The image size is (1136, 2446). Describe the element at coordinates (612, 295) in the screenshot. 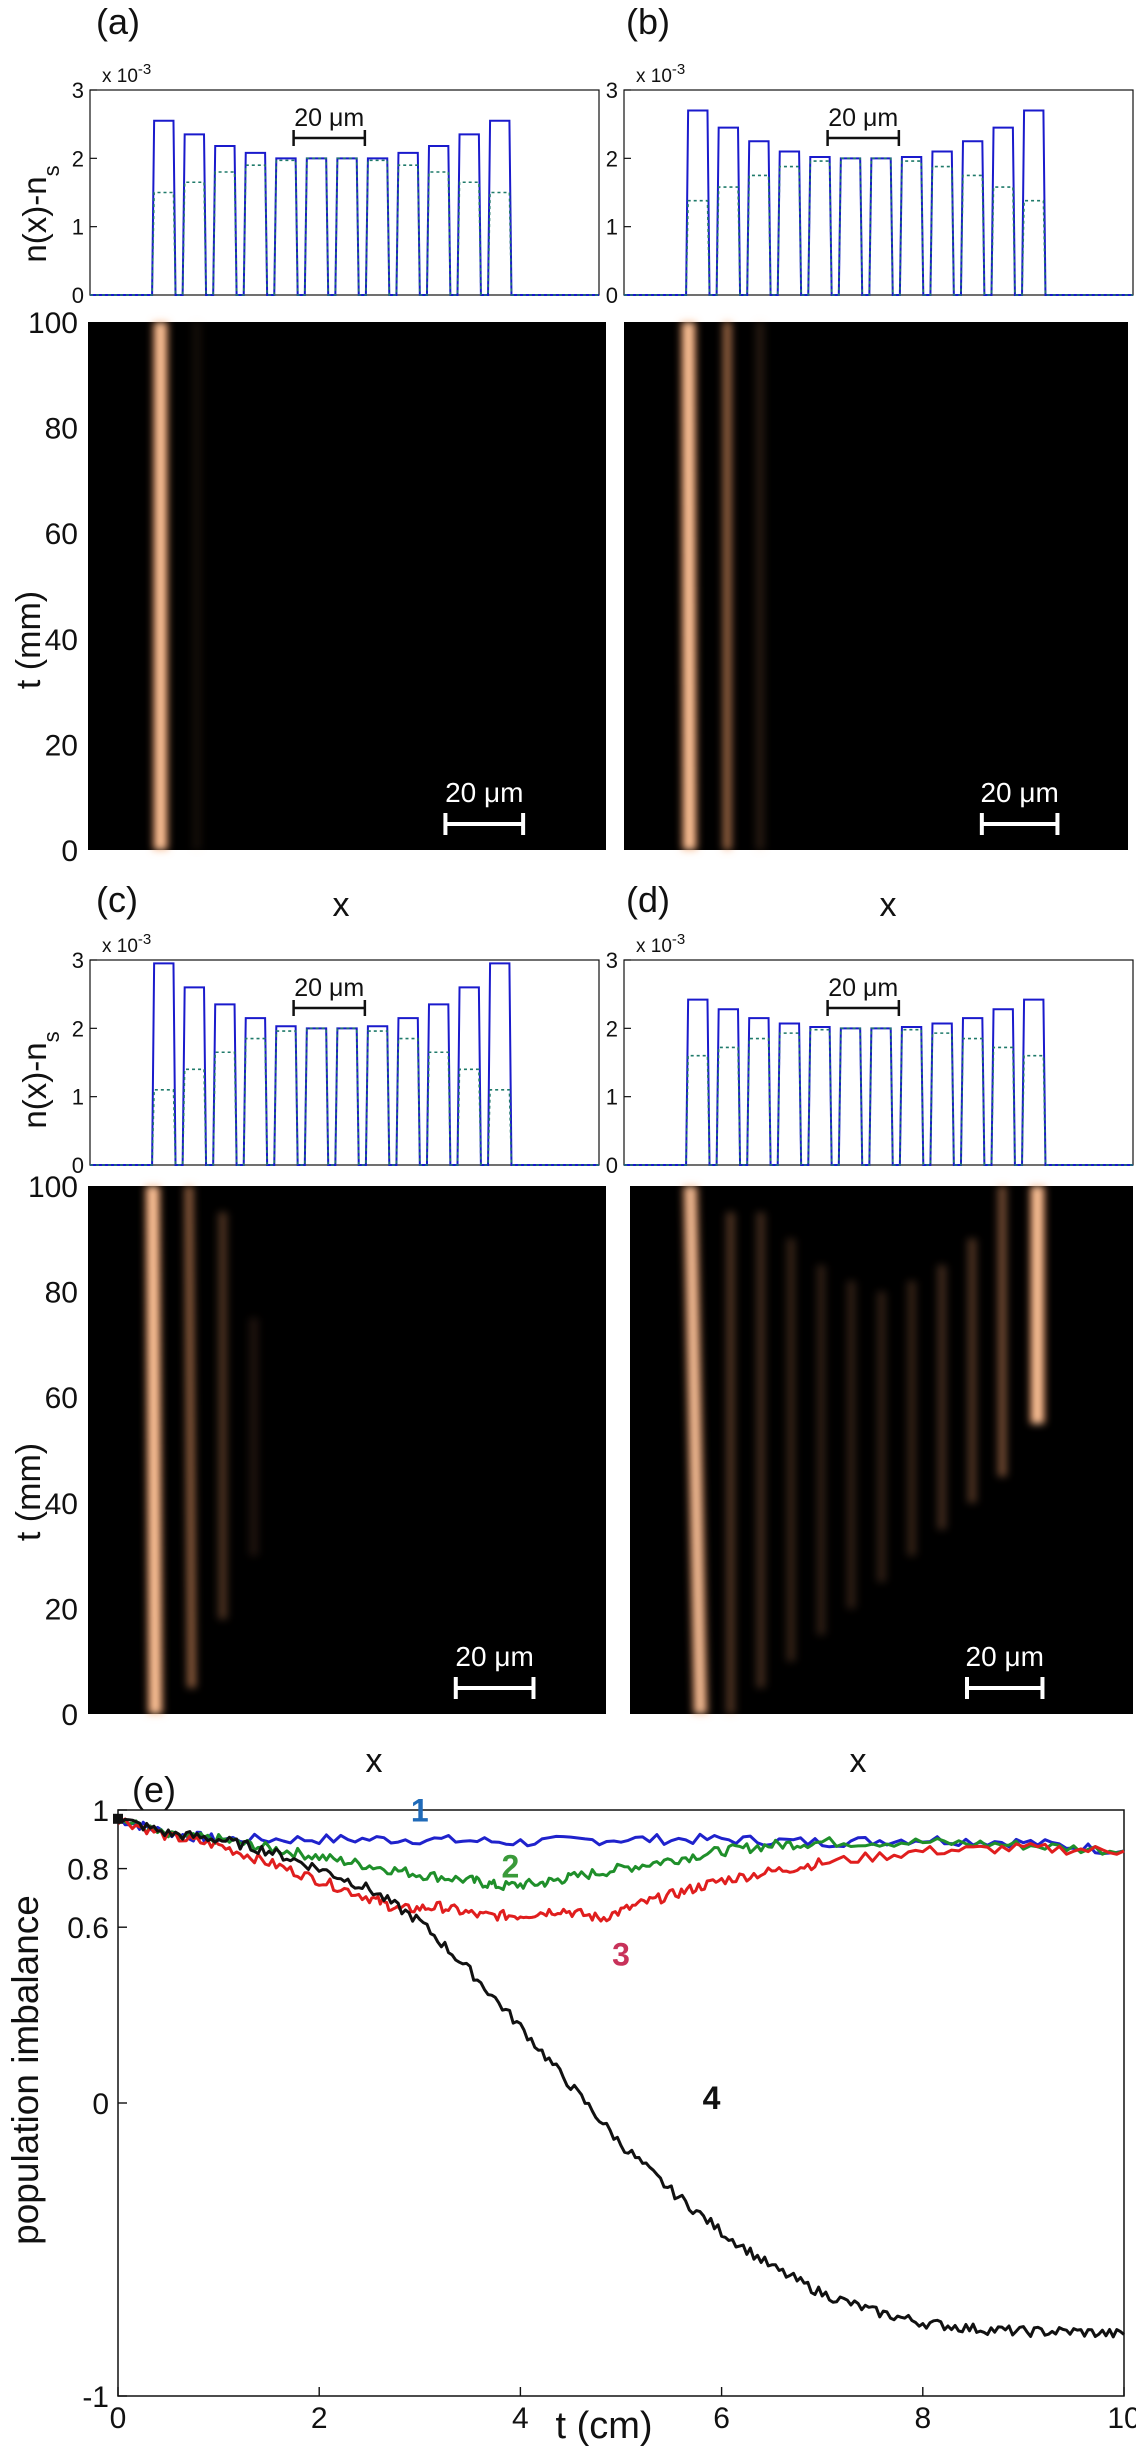

I see `profile-b-ytick-label: 0` at that location.